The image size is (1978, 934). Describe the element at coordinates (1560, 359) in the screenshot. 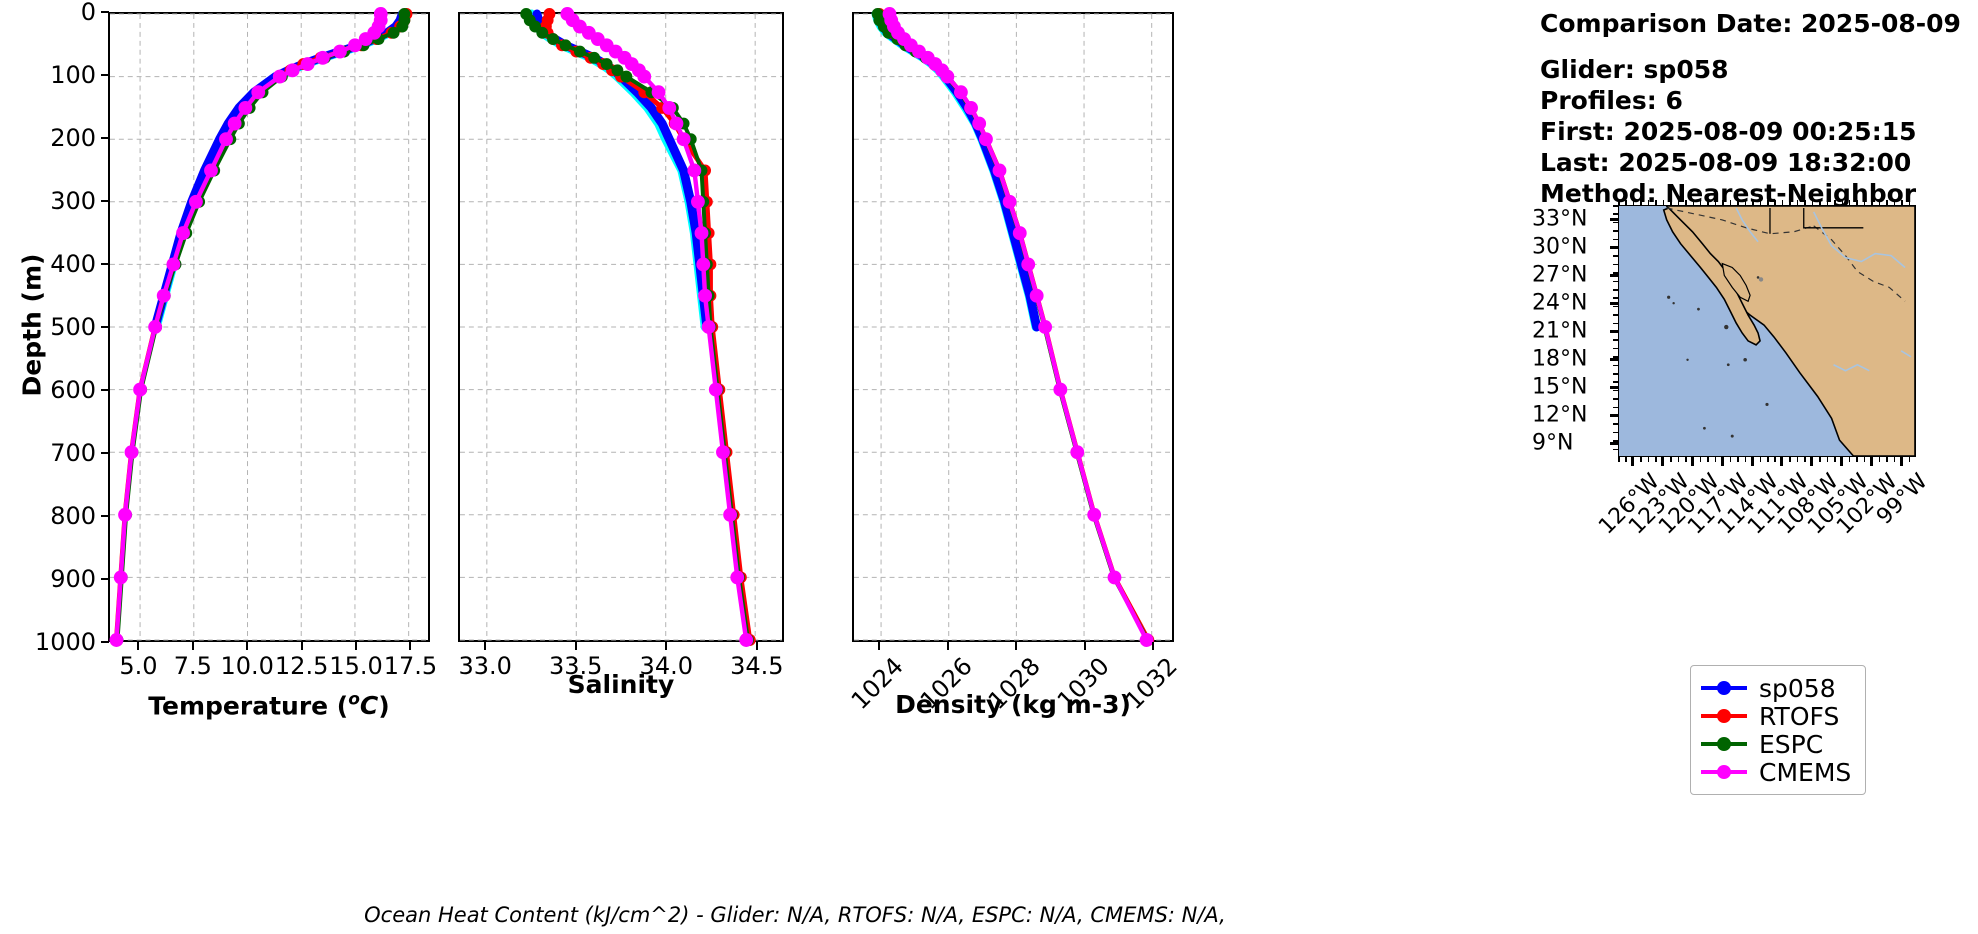

I see `map-lat-label: 18°N` at that location.